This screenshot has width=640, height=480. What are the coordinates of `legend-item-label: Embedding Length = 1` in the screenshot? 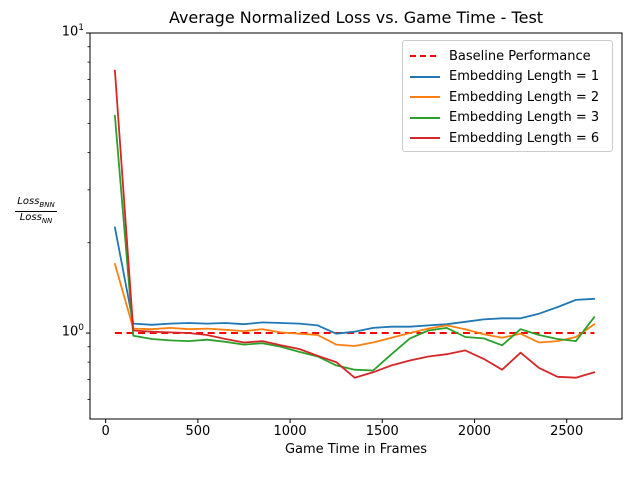 It's located at (524, 77).